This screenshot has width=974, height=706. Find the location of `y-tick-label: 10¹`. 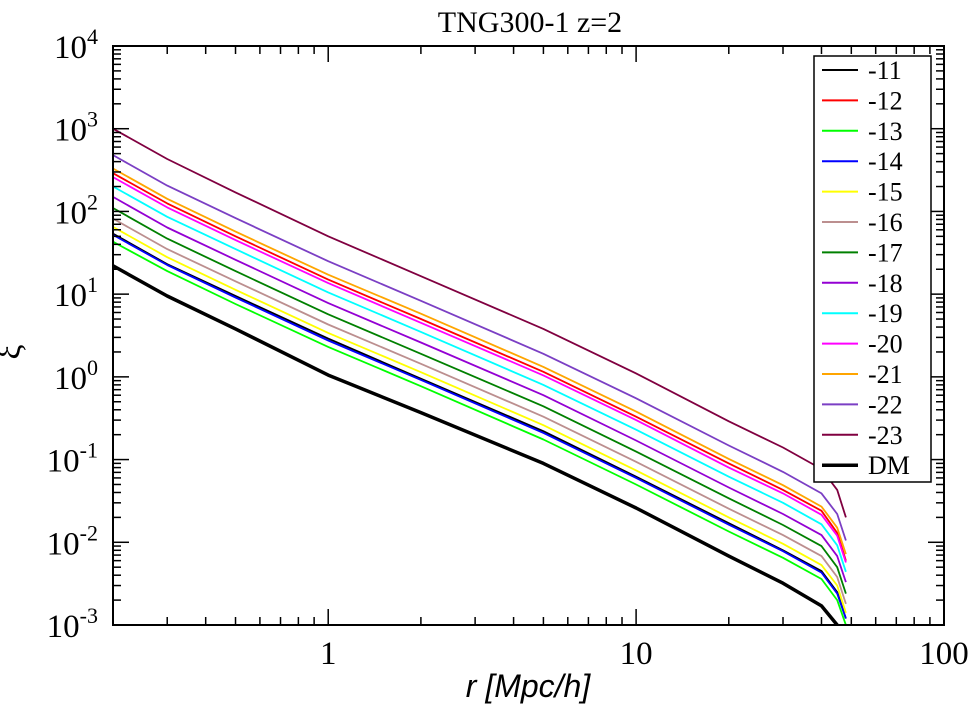

y-tick-label: 10¹ is located at coordinates (76, 293).